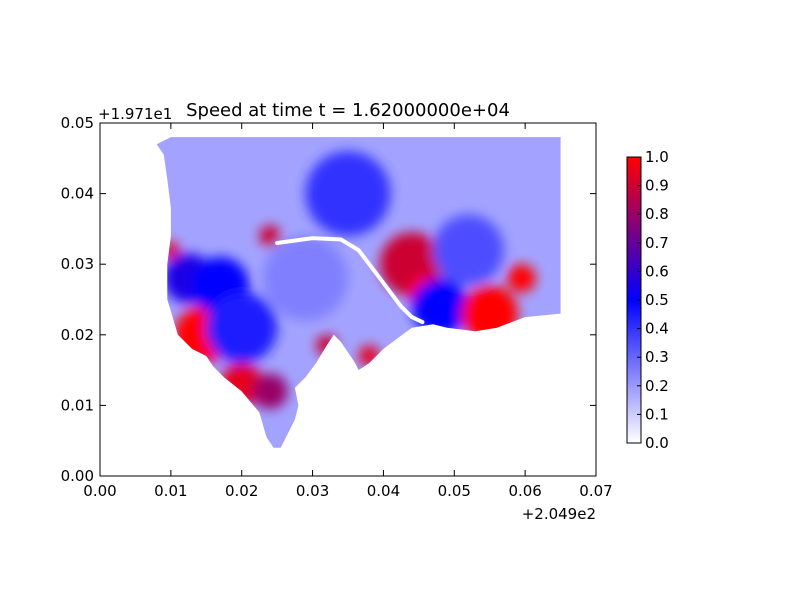 The height and width of the screenshot is (600, 800). I want to click on x-tick-label: 0.02, so click(241, 491).